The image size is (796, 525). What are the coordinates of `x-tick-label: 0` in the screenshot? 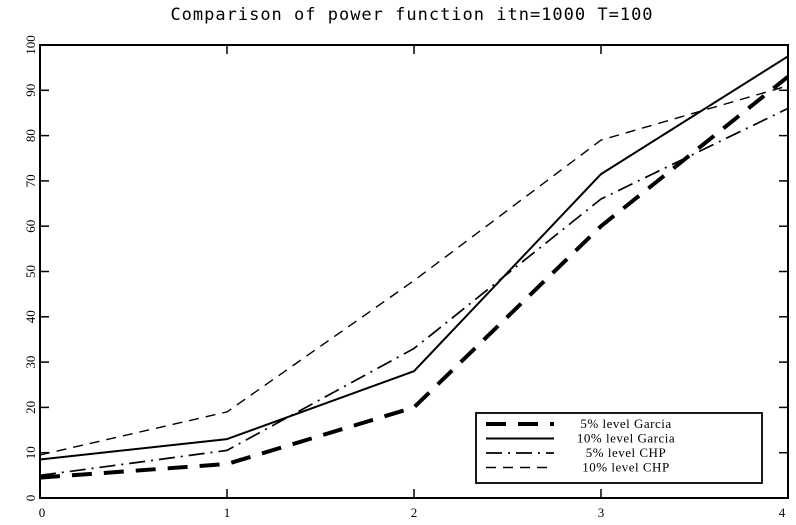 It's located at (42, 512).